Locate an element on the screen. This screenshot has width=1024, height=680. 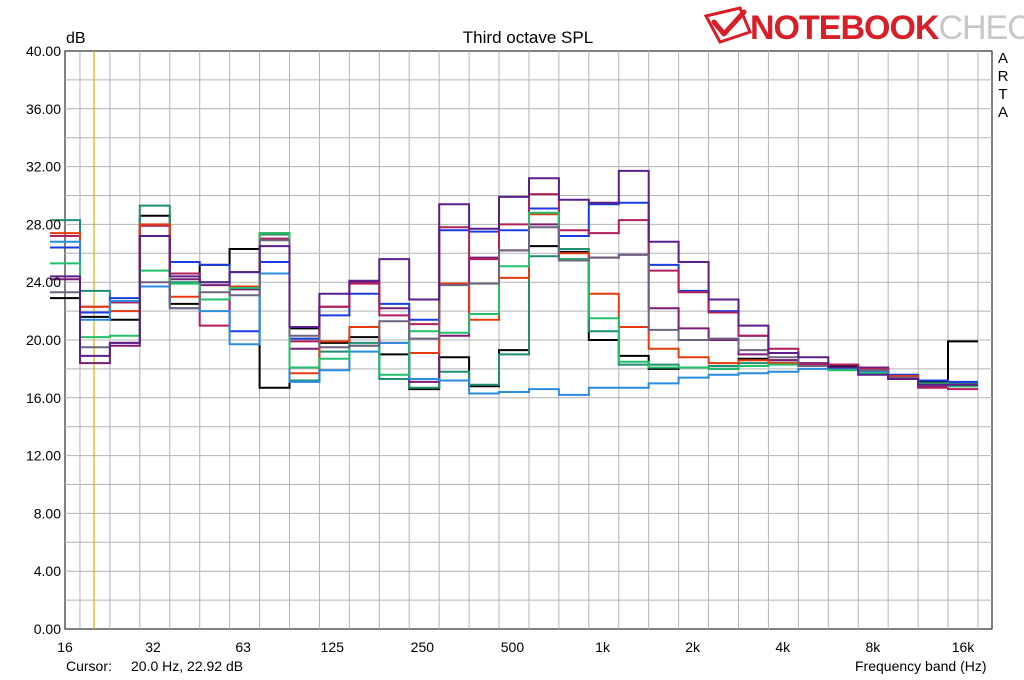
y-tick-label: 16.00 is located at coordinates (43, 398).